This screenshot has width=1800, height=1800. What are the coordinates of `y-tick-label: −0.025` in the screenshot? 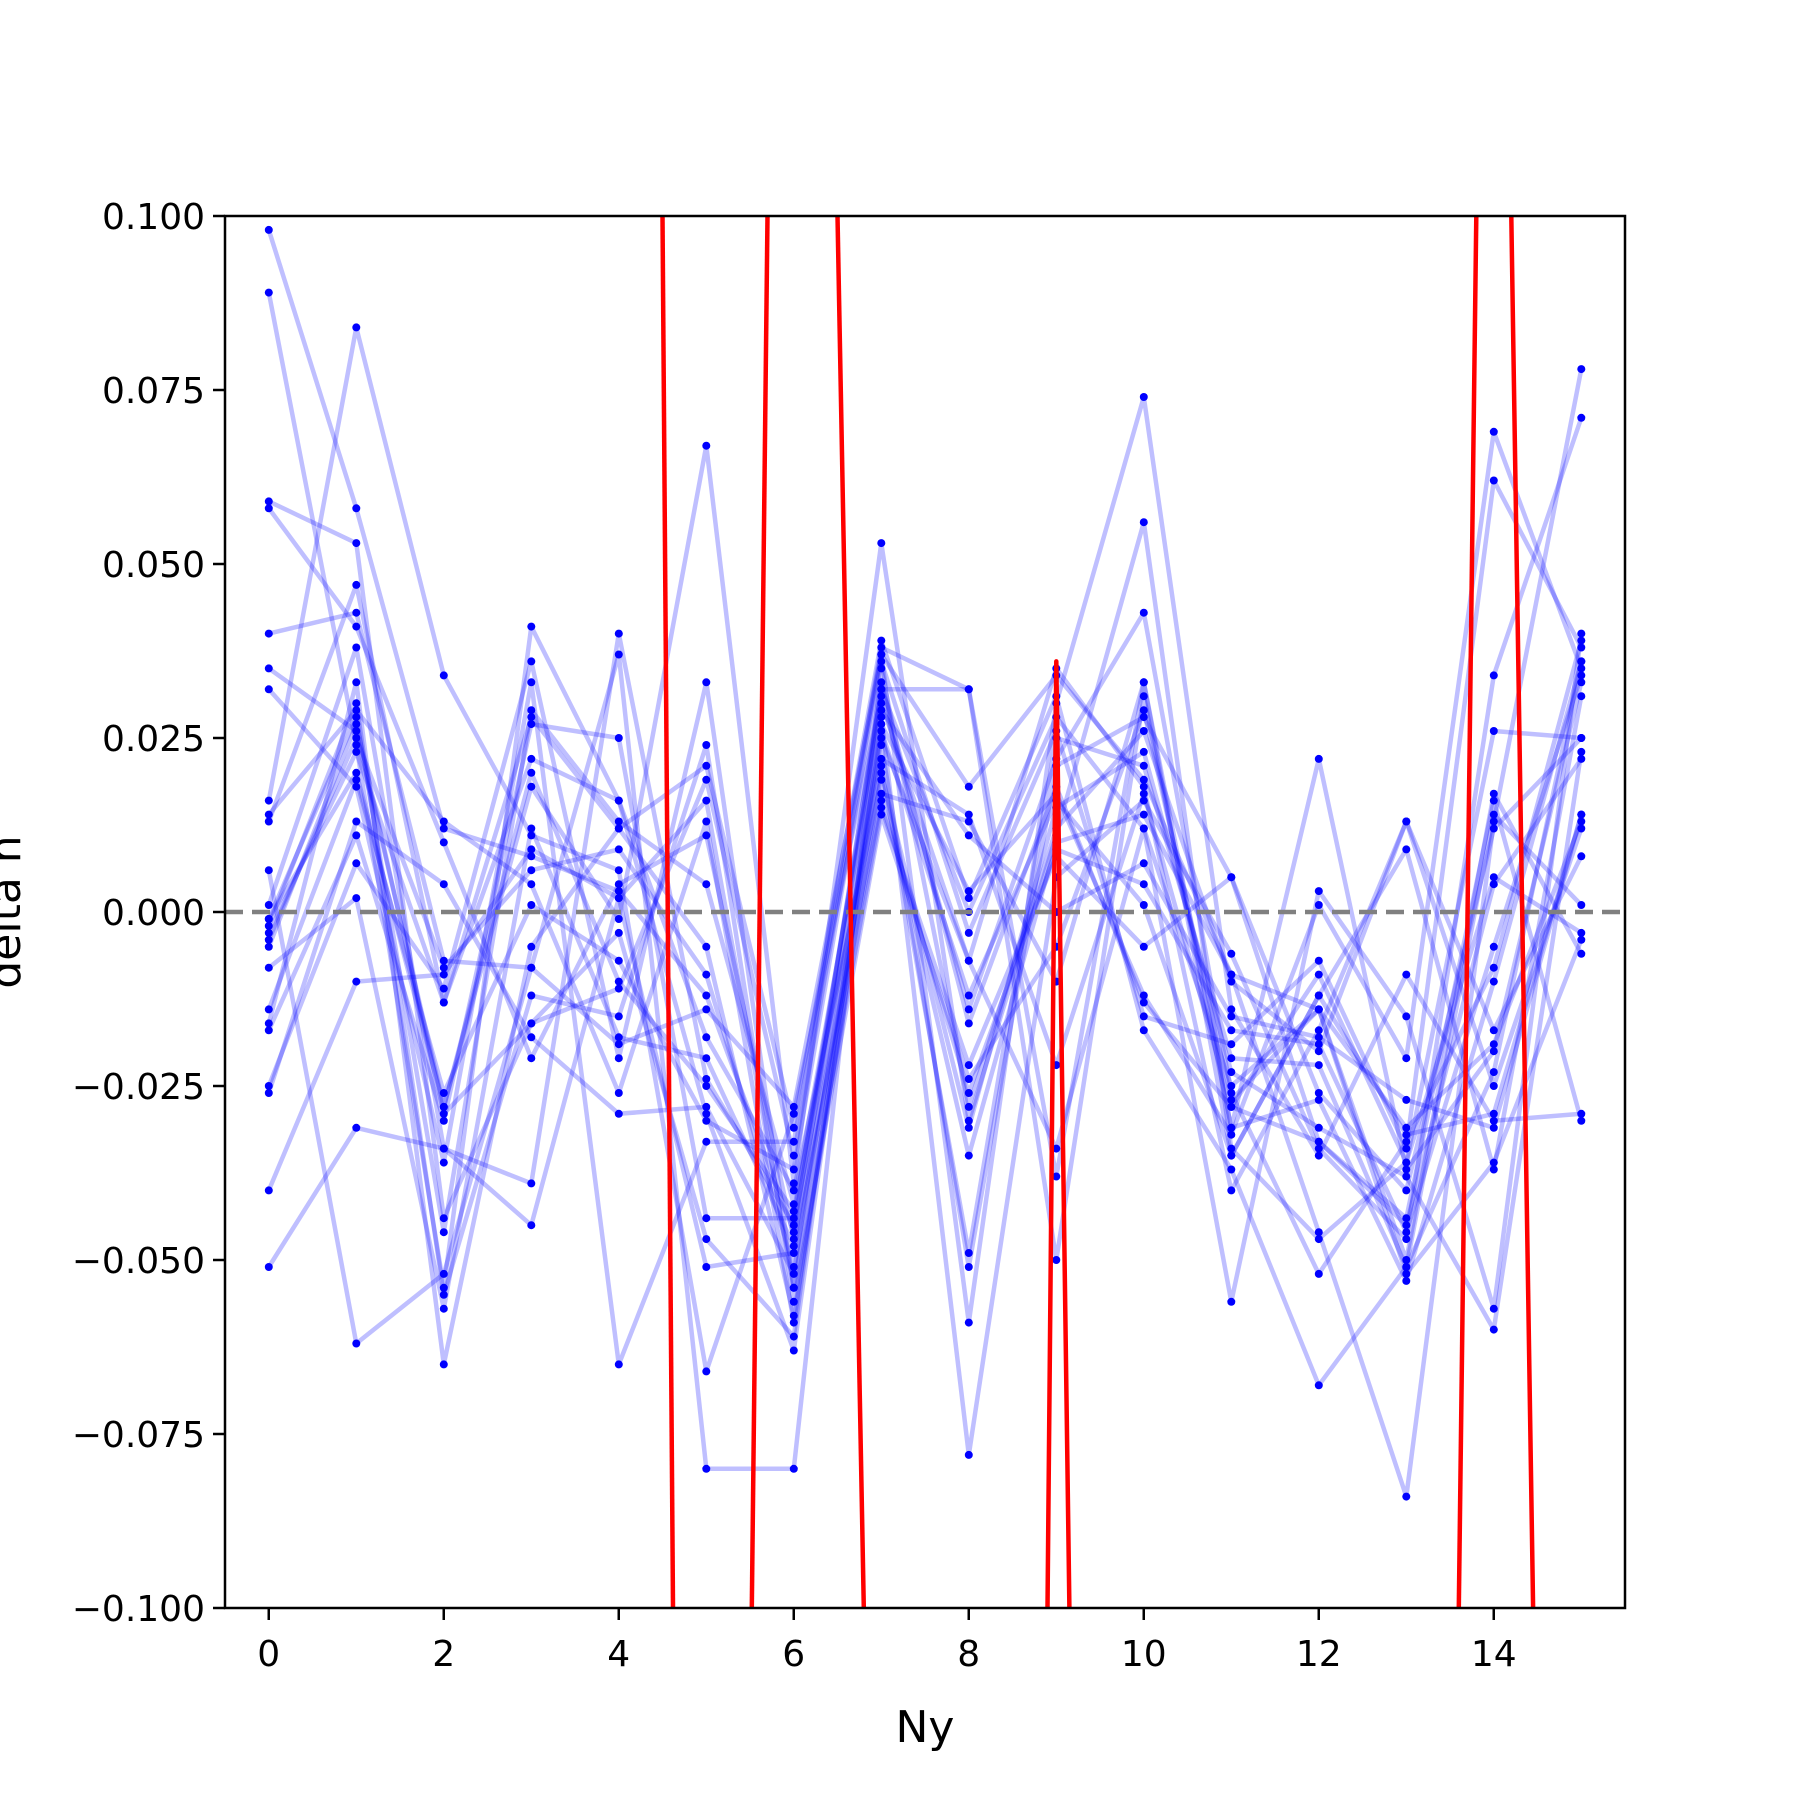 It's located at (138, 1087).